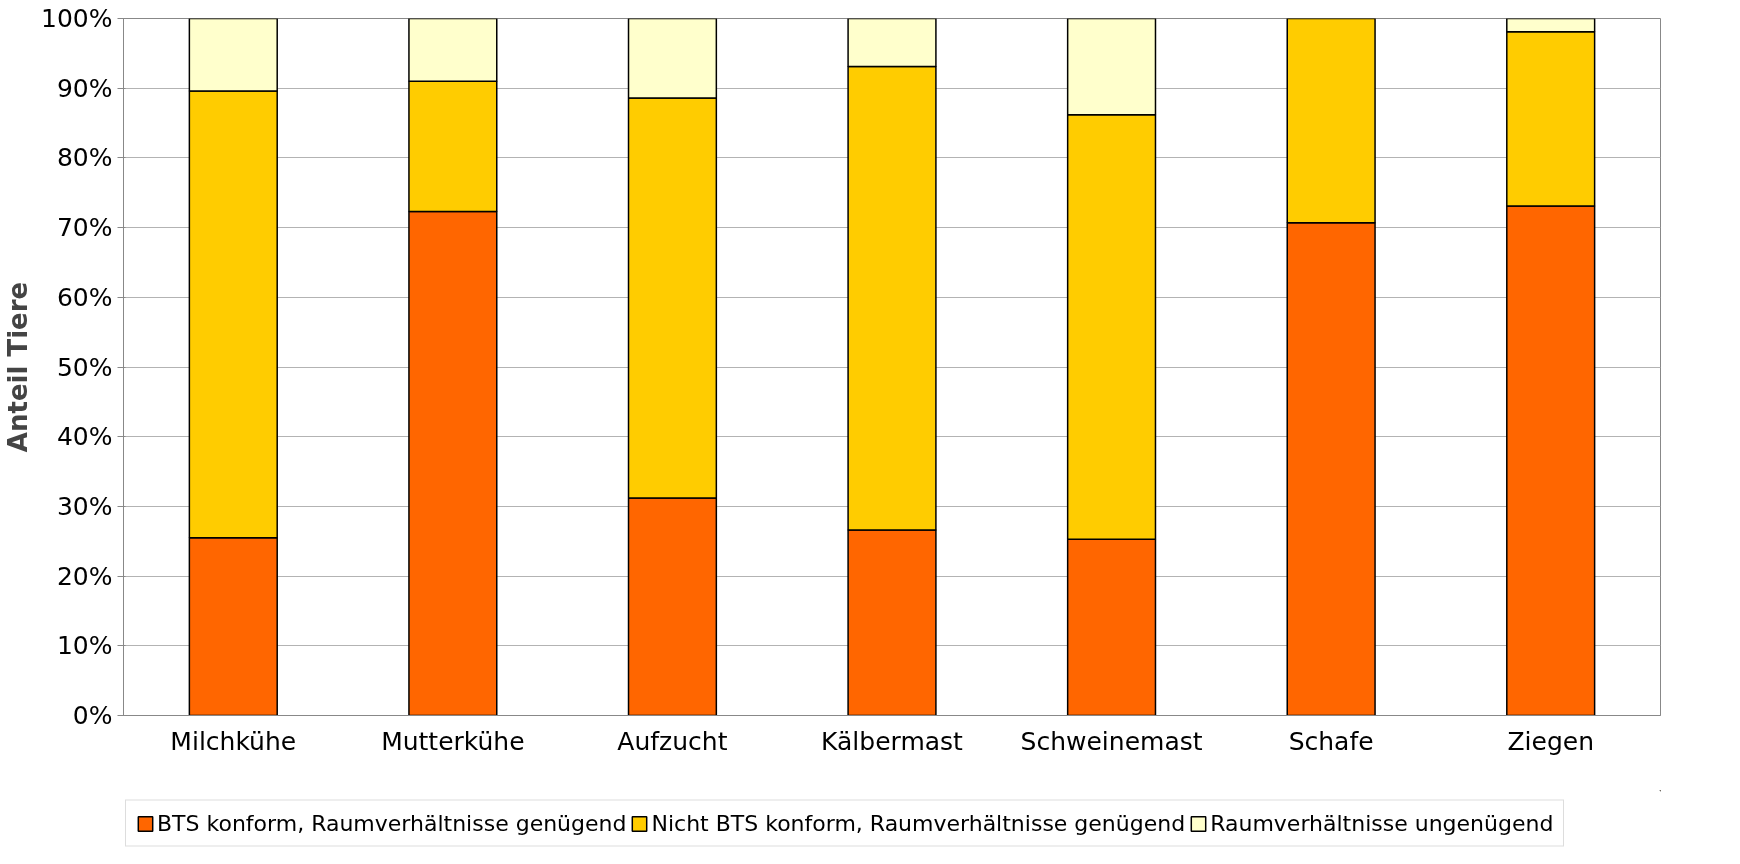  Describe the element at coordinates (1331, 741) in the screenshot. I see `x-tick-label: Schafe` at that location.